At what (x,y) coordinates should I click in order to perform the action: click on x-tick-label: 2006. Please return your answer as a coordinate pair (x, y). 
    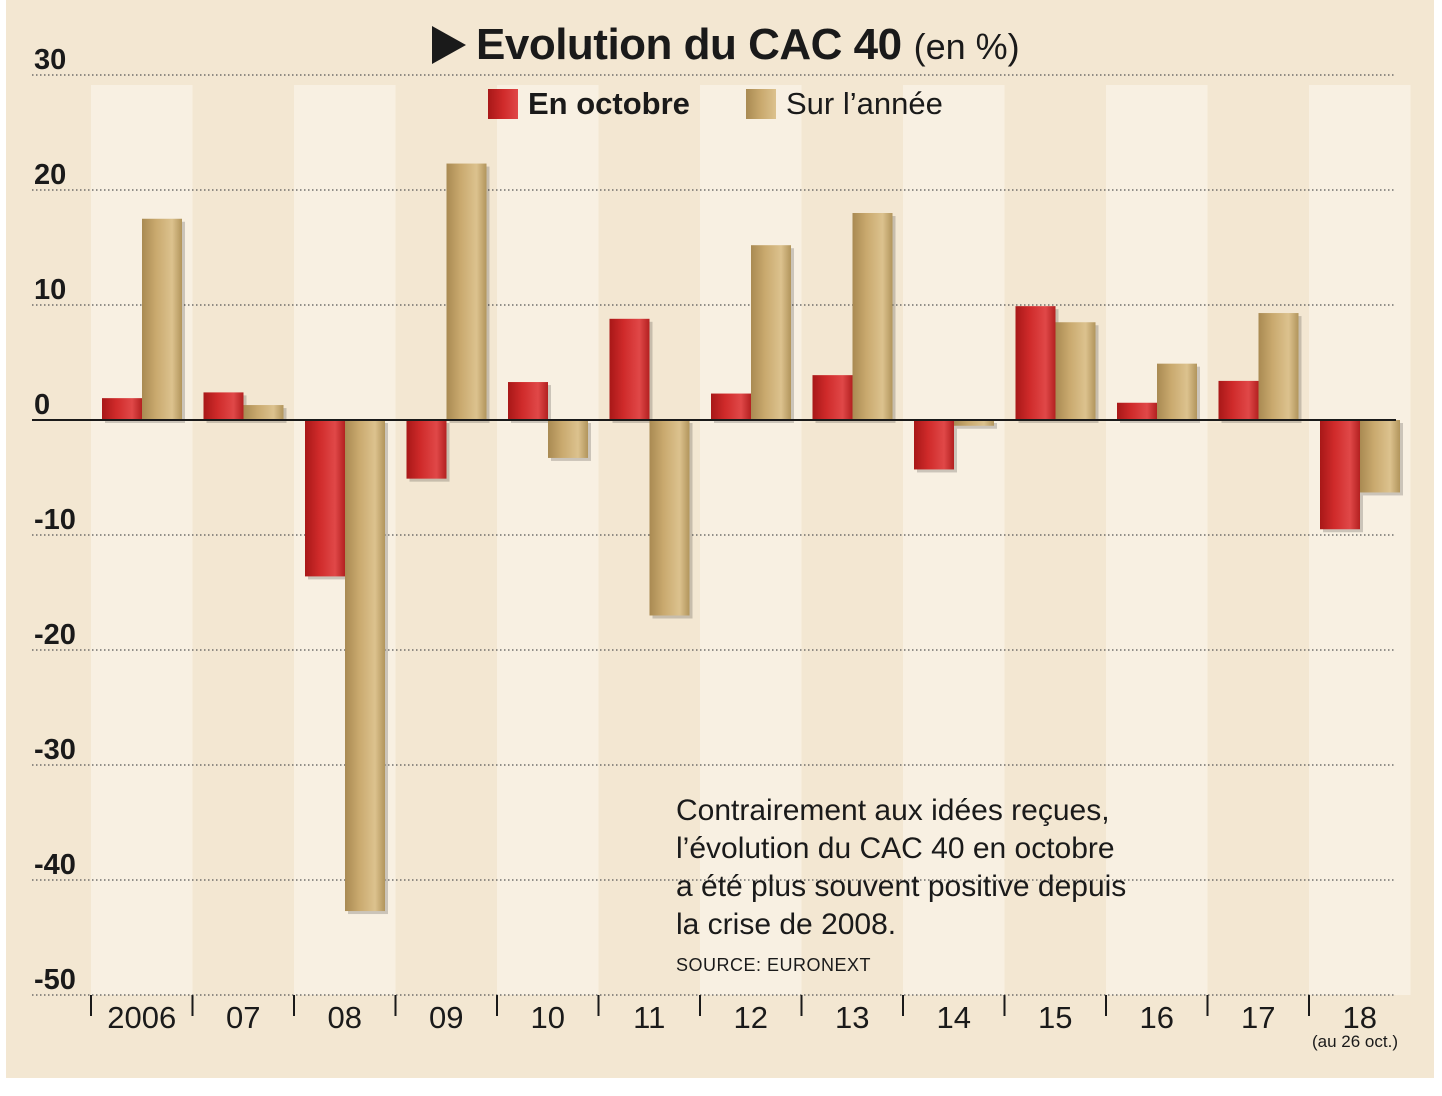
    Looking at the image, I should click on (141, 1017).